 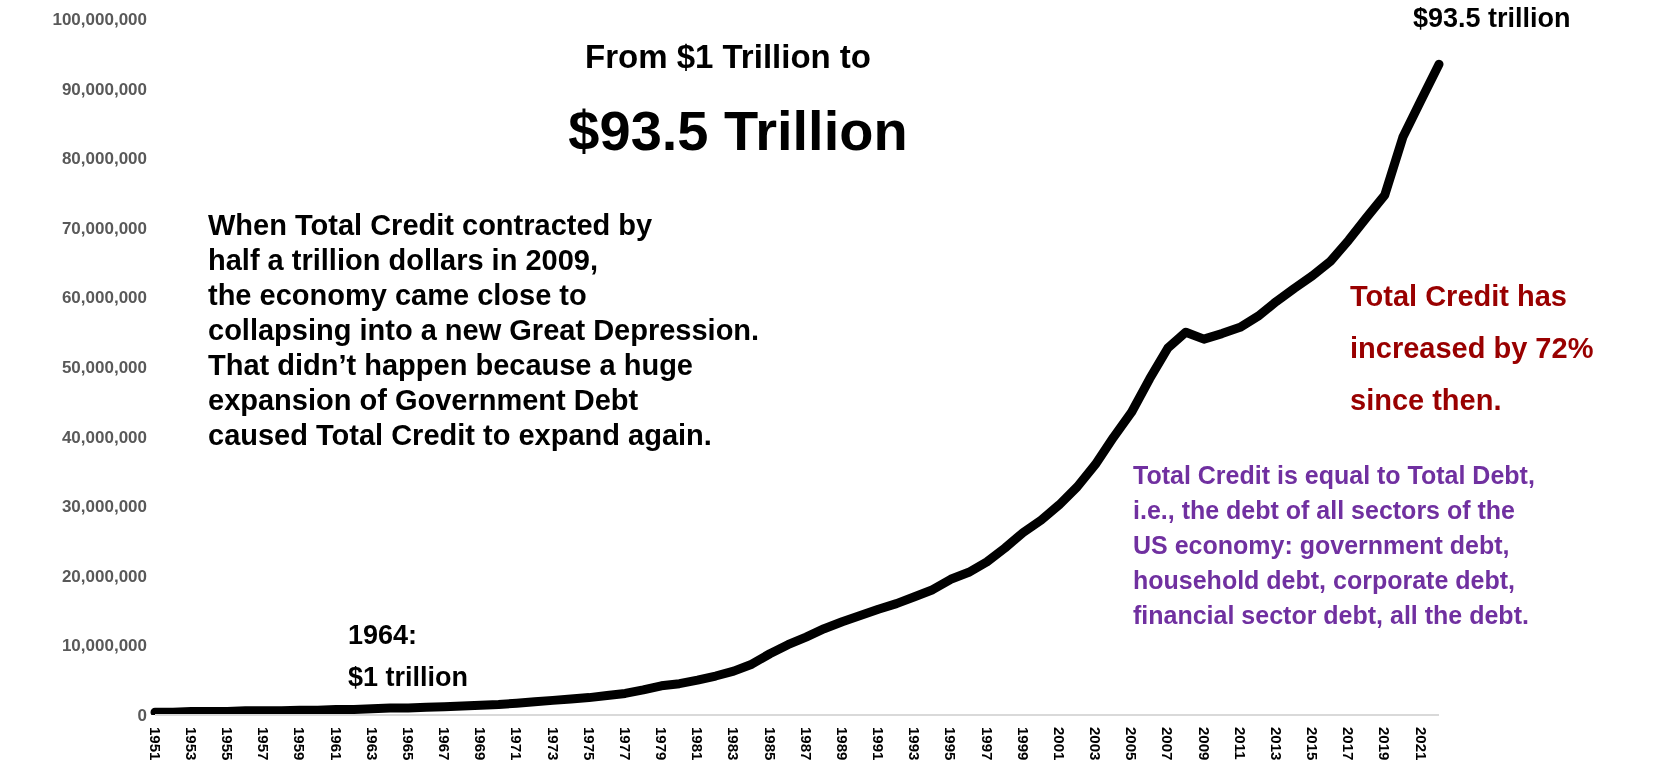 What do you see at coordinates (104, 89) in the screenshot?
I see `y-tick-label: 90,000,000` at bounding box center [104, 89].